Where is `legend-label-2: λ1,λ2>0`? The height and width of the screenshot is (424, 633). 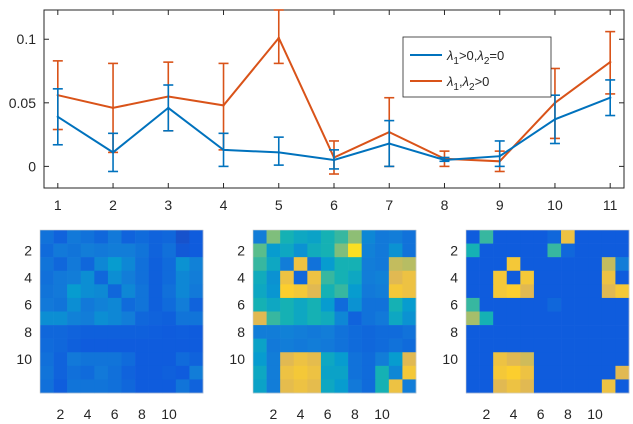 legend-label-2: λ1,λ2>0 is located at coordinates (467, 83).